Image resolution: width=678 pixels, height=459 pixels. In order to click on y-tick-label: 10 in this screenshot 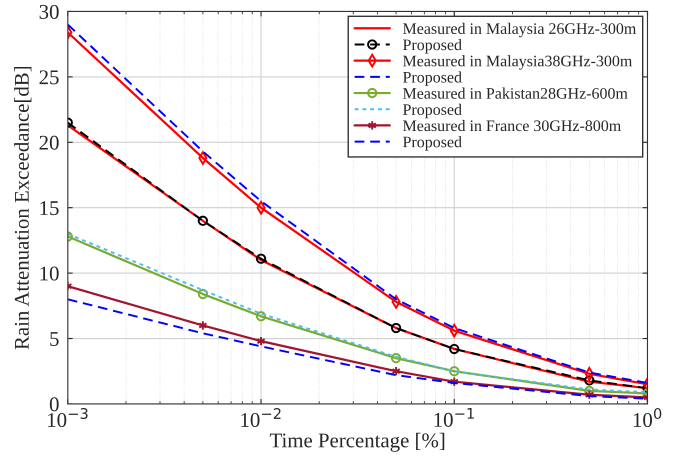, I will do `click(49, 273)`.